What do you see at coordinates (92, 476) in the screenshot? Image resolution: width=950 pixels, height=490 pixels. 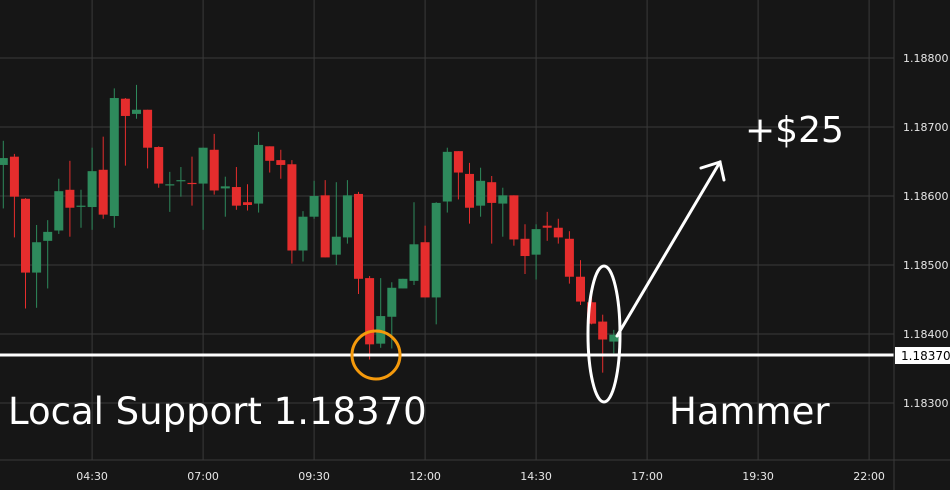 I see `time-tick-label: 04:30` at bounding box center [92, 476].